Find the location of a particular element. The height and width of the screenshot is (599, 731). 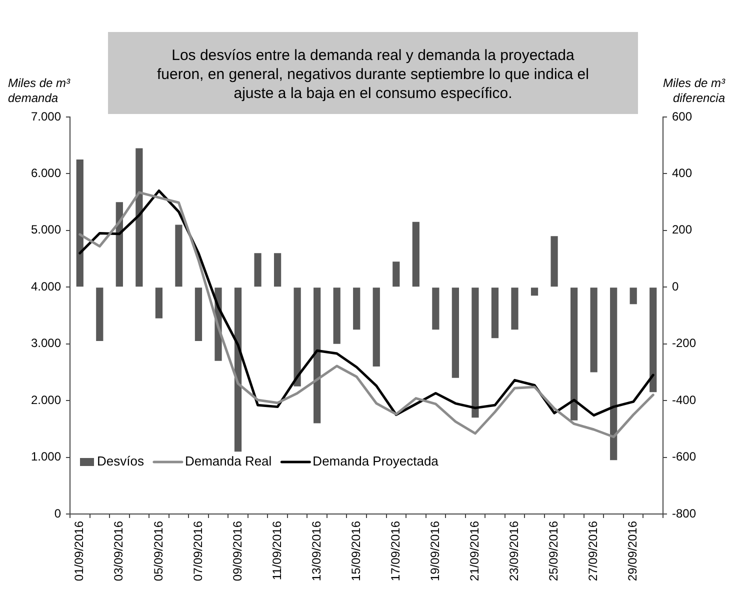

y2-tick-label: 0 is located at coordinates (675, 286).